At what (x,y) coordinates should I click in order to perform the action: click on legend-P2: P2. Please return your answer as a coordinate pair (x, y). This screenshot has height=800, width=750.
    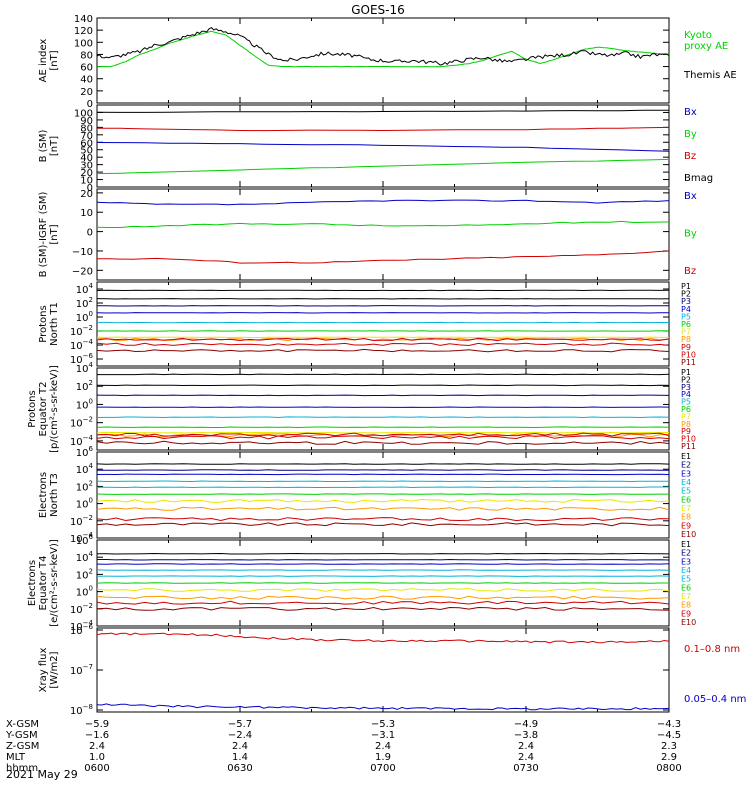
    Looking at the image, I should click on (686, 379).